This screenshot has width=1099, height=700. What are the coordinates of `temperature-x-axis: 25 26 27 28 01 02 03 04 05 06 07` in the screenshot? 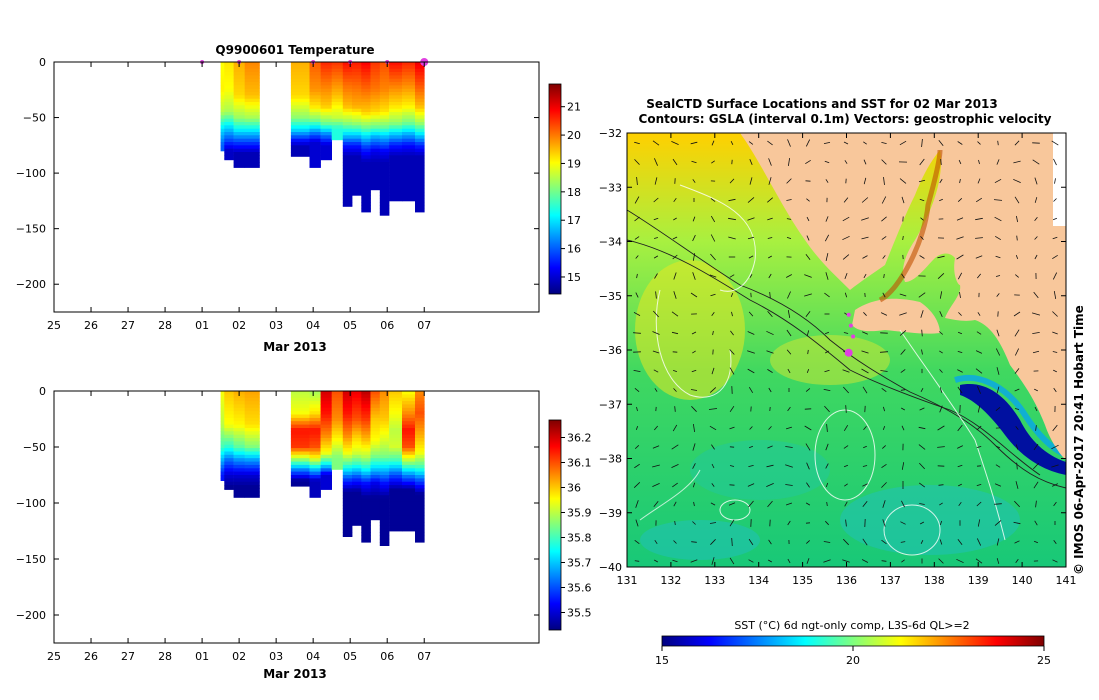 It's located at (239, 197).